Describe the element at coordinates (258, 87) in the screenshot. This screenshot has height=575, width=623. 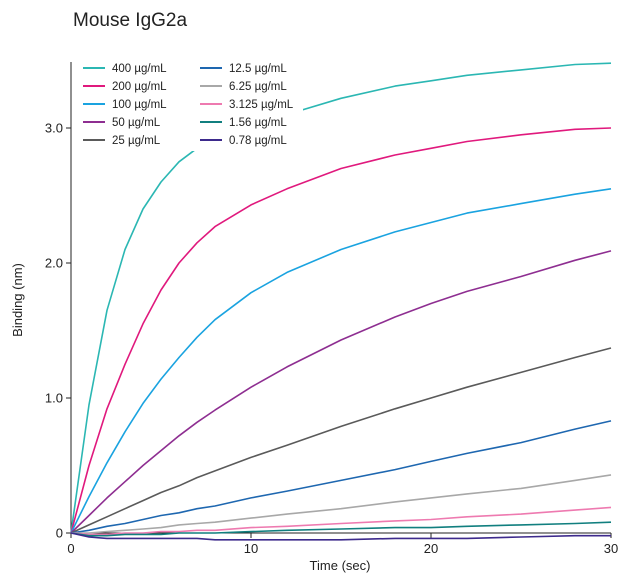
I see `legend-label: 6.25 µg/mL` at that location.